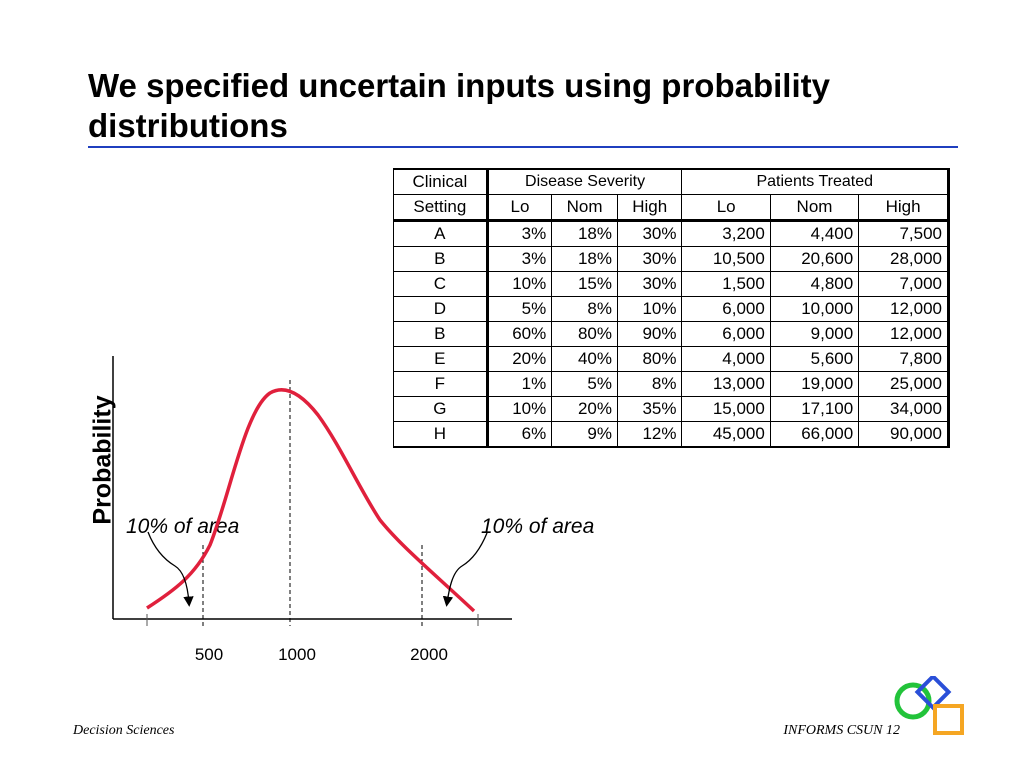 This screenshot has height=768, width=1024. I want to click on left-tail-arrow, so click(170, 569).